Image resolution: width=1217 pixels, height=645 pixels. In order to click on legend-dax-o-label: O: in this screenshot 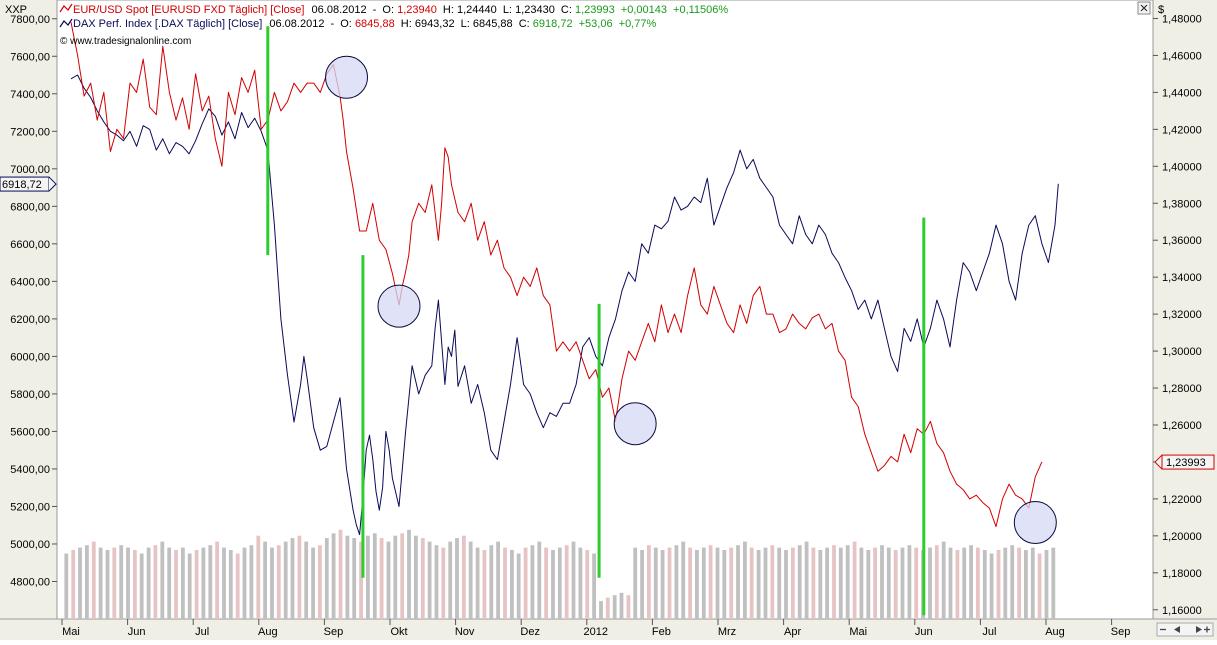, I will do `click(346, 24)`.